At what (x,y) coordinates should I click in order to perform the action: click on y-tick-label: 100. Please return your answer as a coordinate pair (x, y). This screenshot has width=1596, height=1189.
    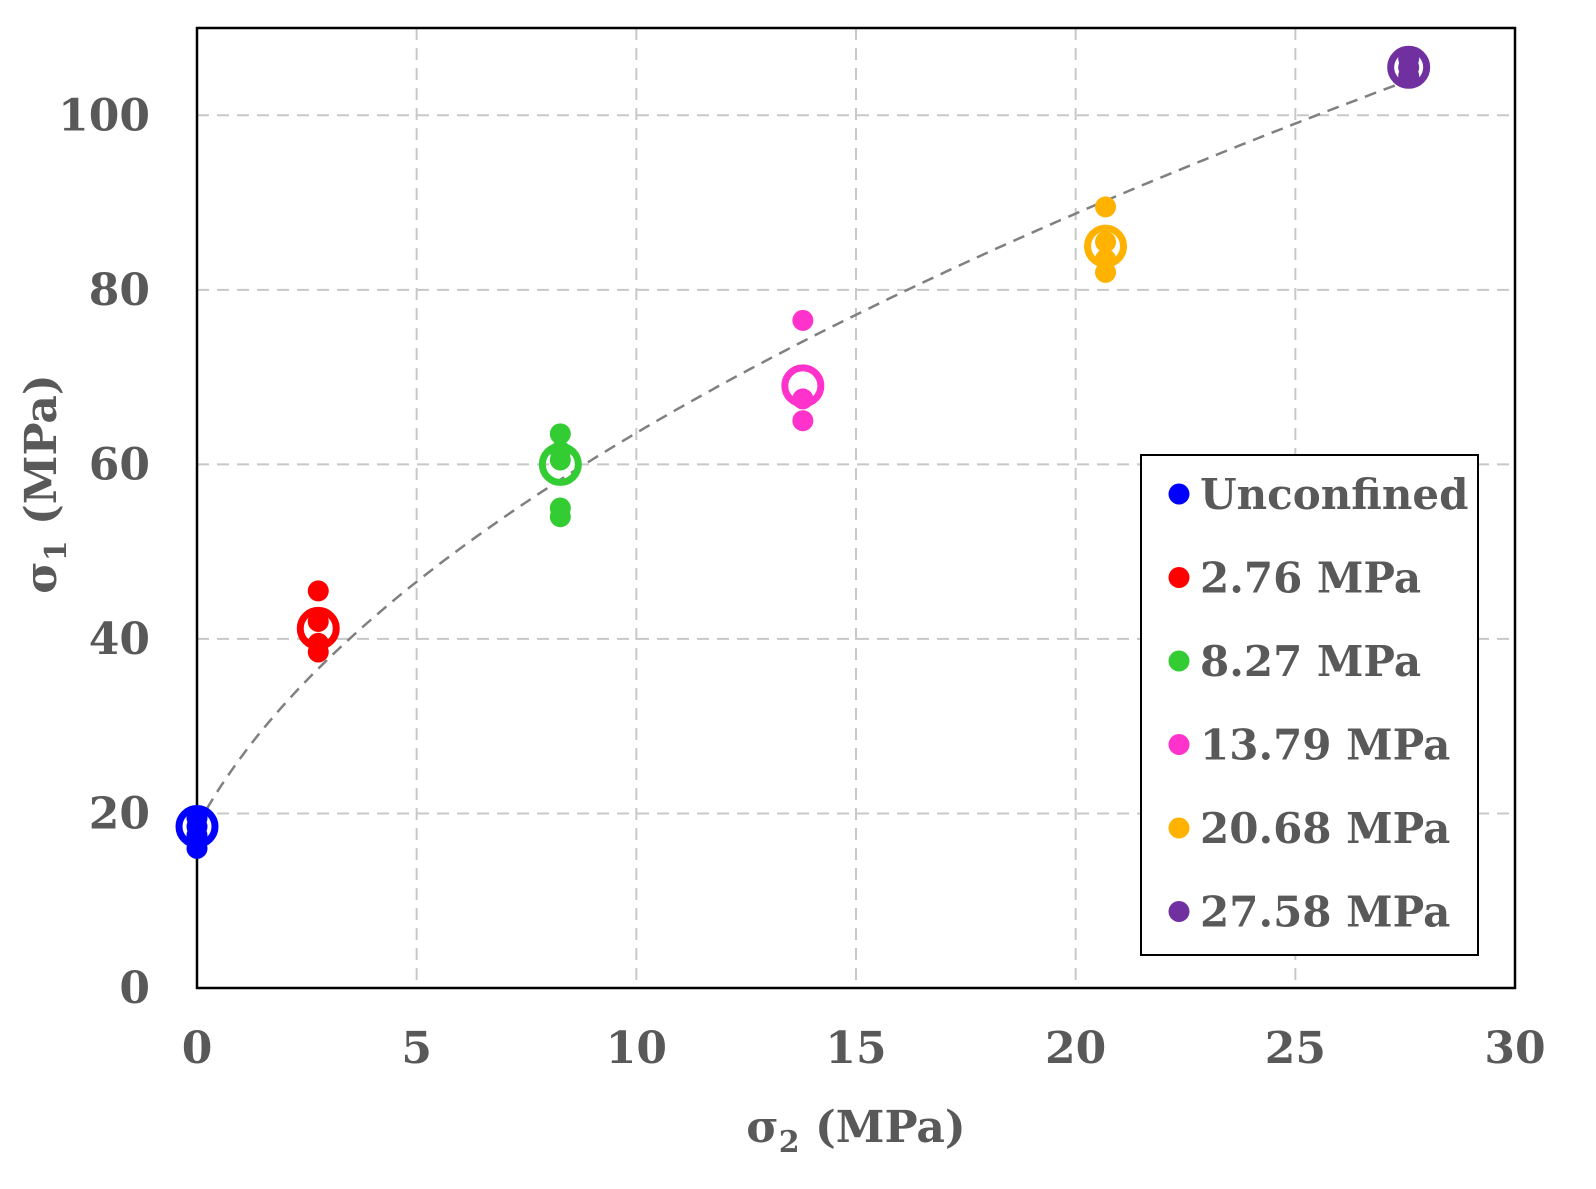
    Looking at the image, I should click on (104, 115).